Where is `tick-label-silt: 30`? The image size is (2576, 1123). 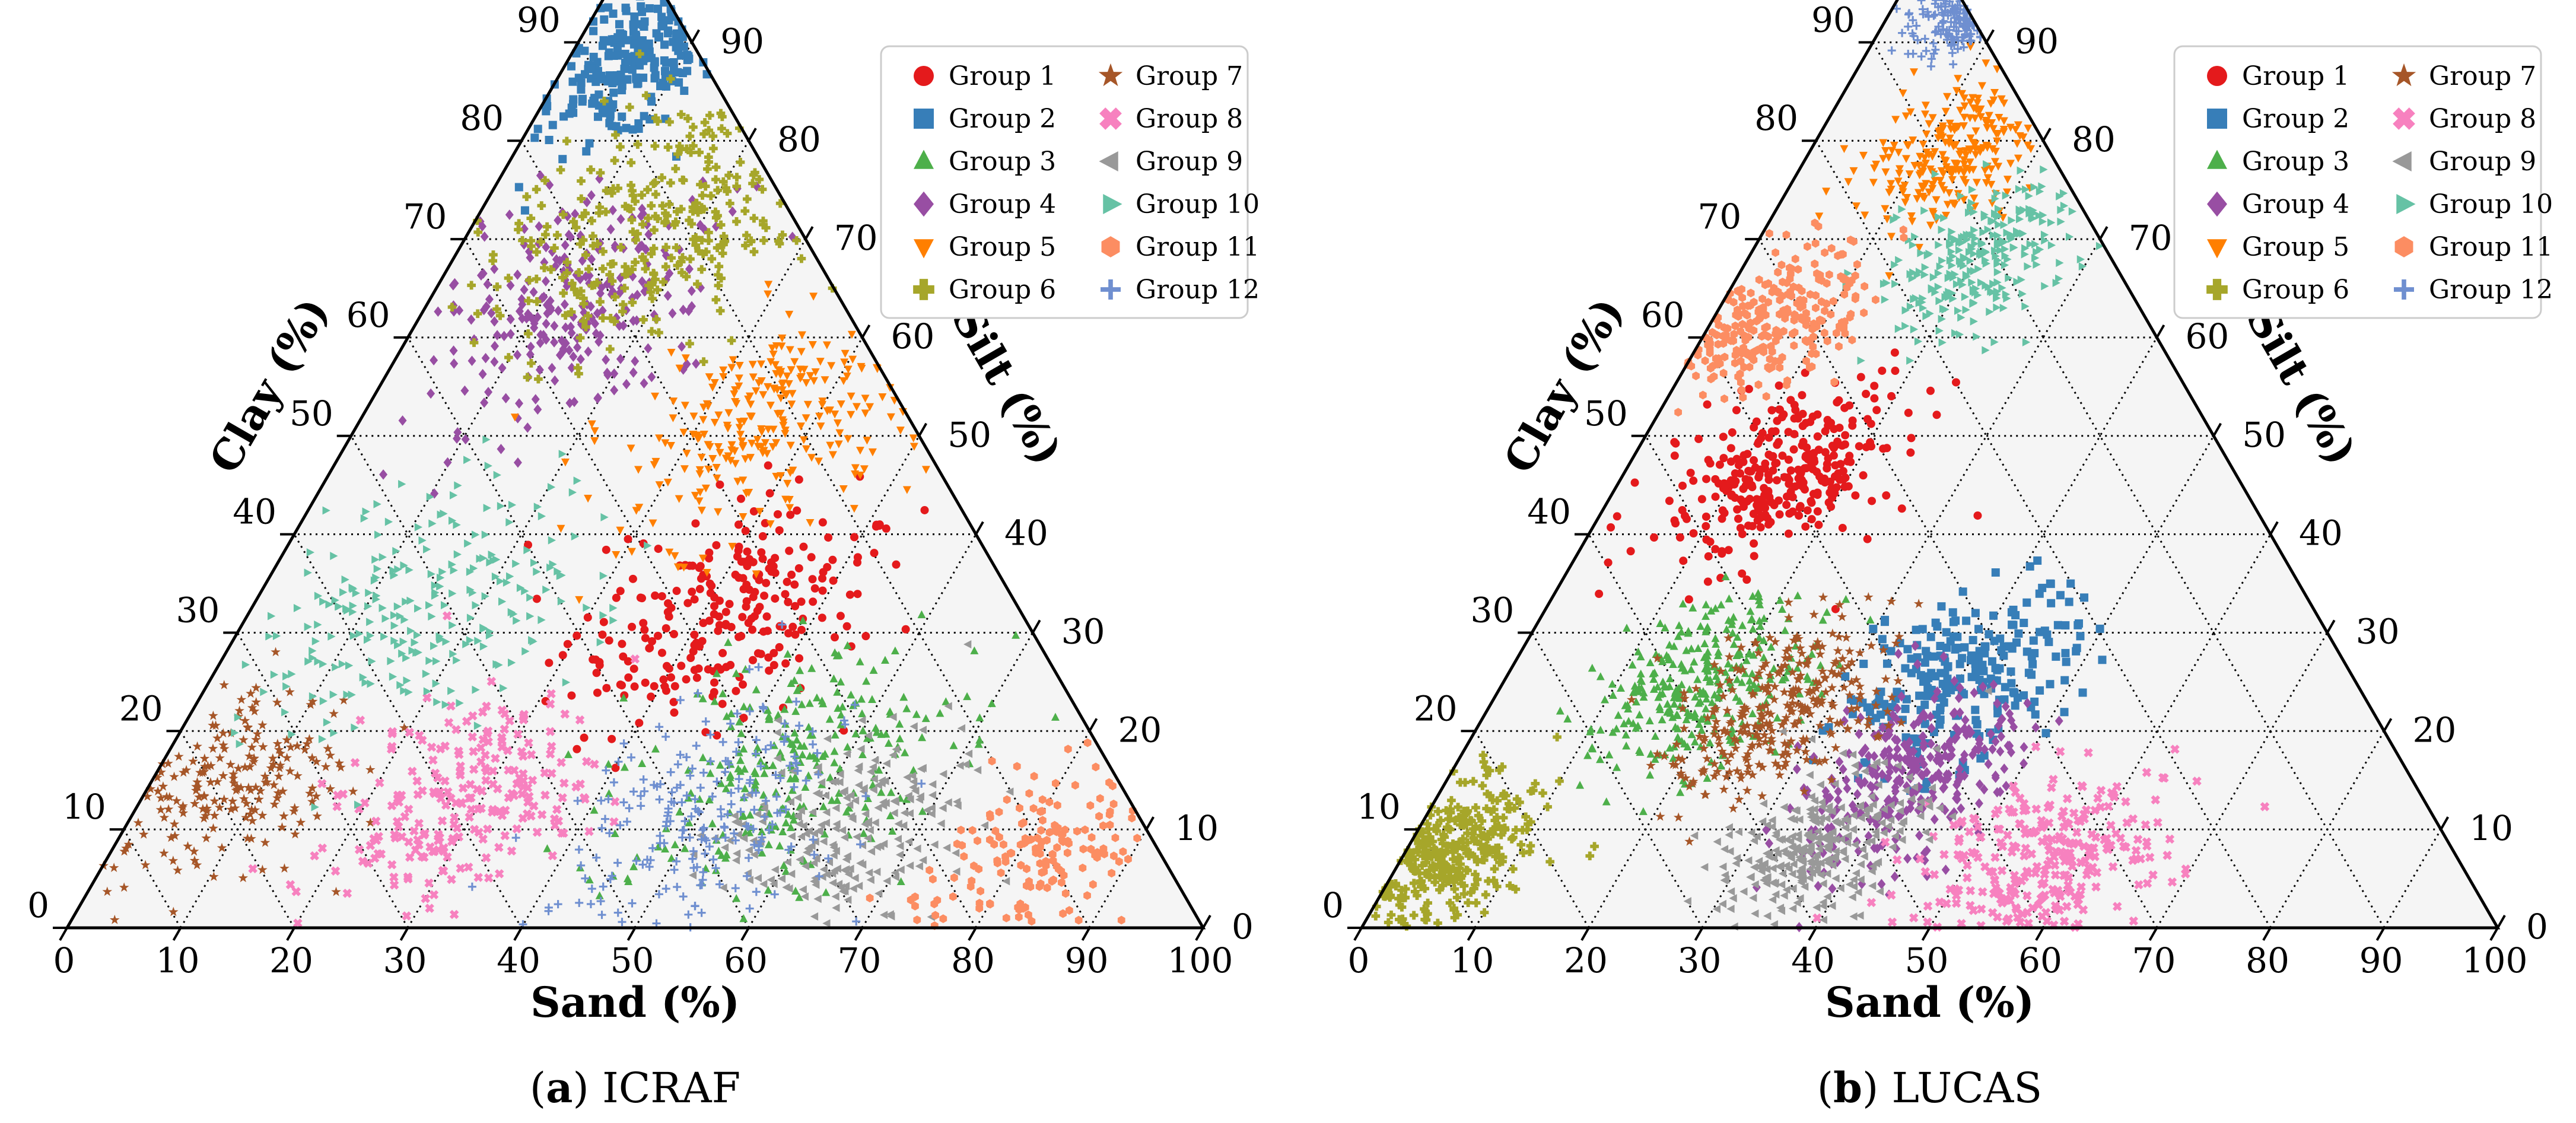 tick-label-silt: 30 is located at coordinates (1083, 631).